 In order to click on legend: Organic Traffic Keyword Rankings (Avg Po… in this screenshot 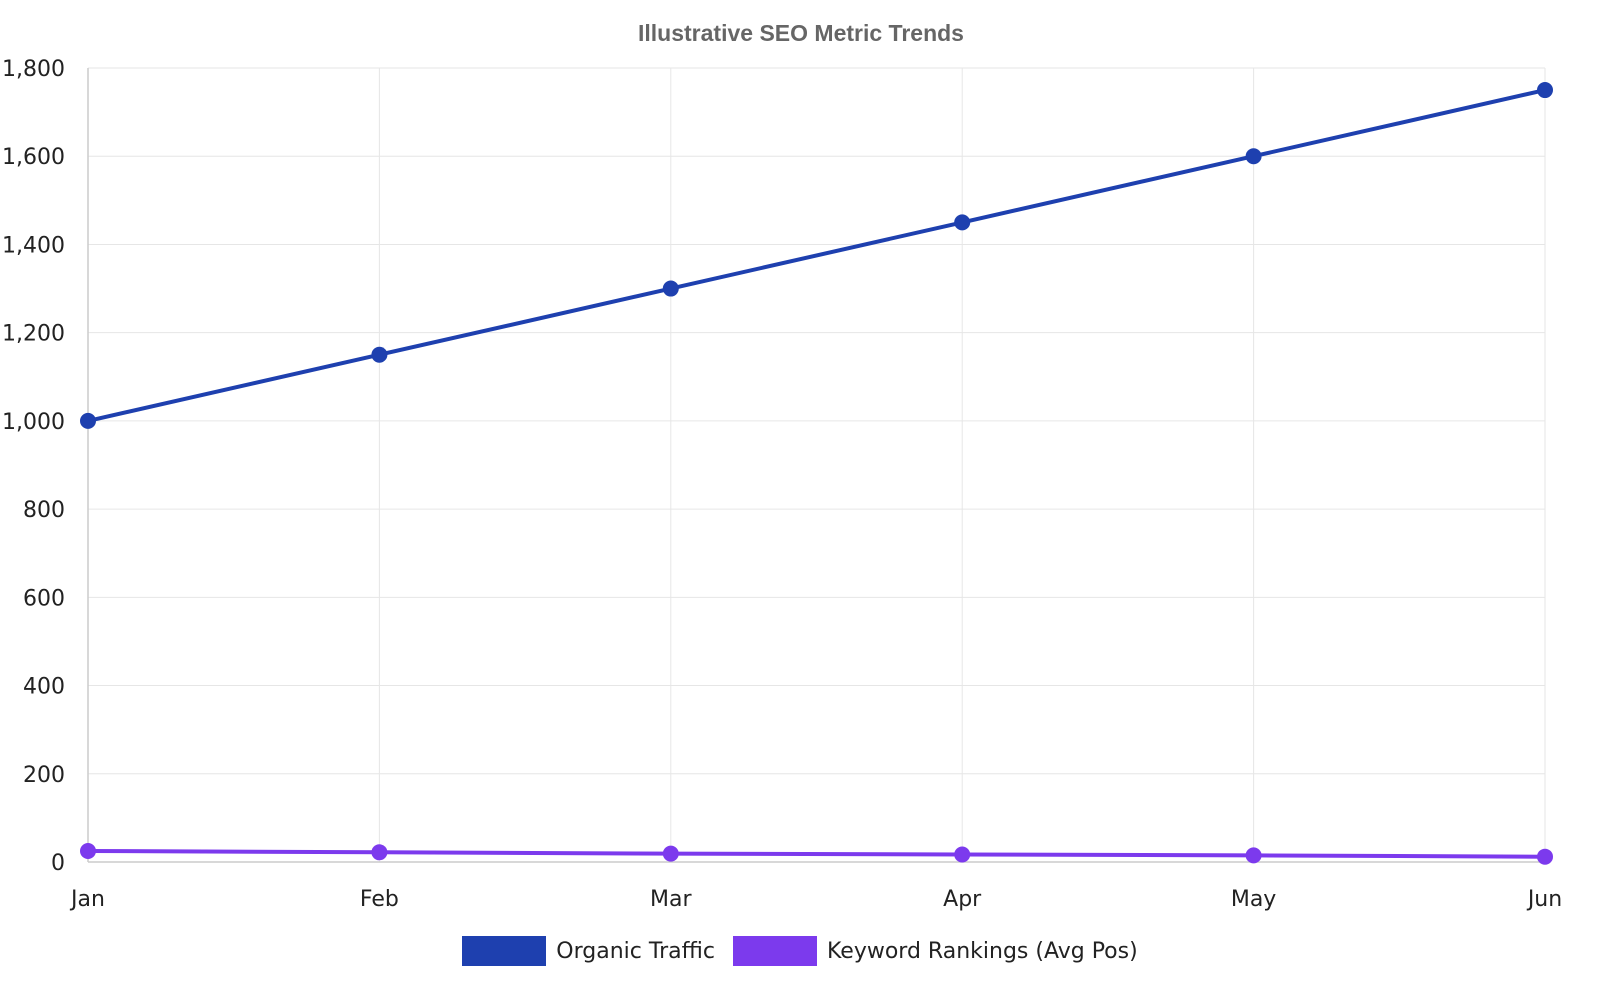, I will do `click(800, 951)`.